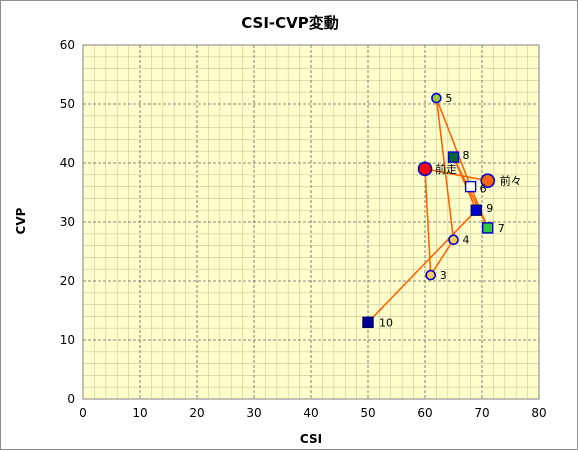 The height and width of the screenshot is (451, 578). Describe the element at coordinates (483, 189) in the screenshot. I see `data-point-label: 6` at that location.